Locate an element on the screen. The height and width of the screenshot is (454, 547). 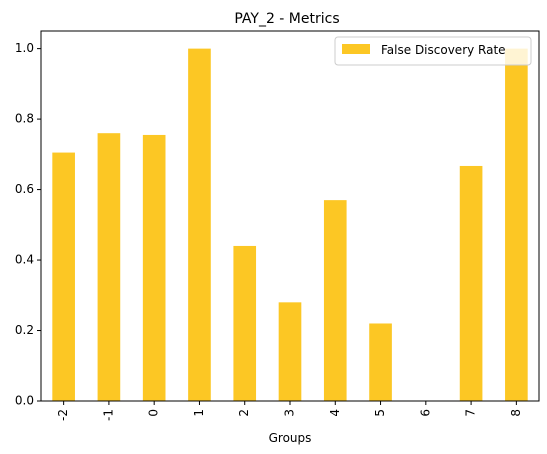
x-axis: -2 -1 0 1 2 3 4 5 6 7 8 is located at coordinates (289, 411).